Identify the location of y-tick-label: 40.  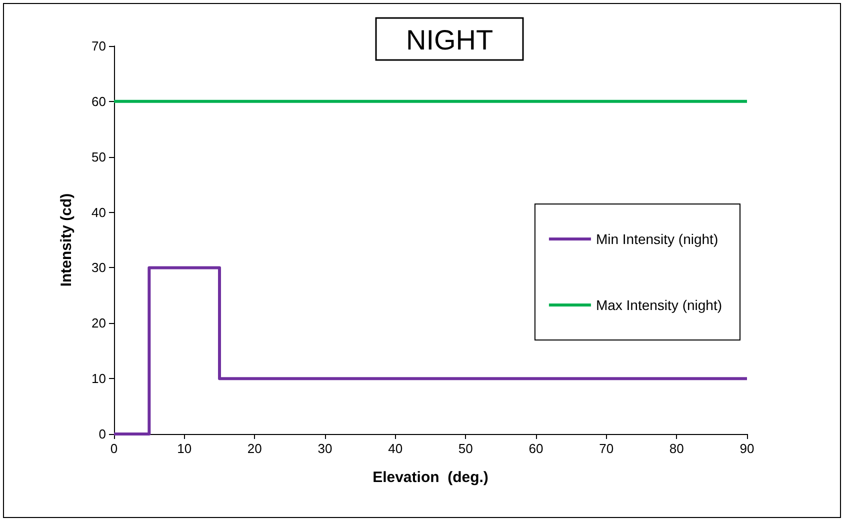
(99, 212).